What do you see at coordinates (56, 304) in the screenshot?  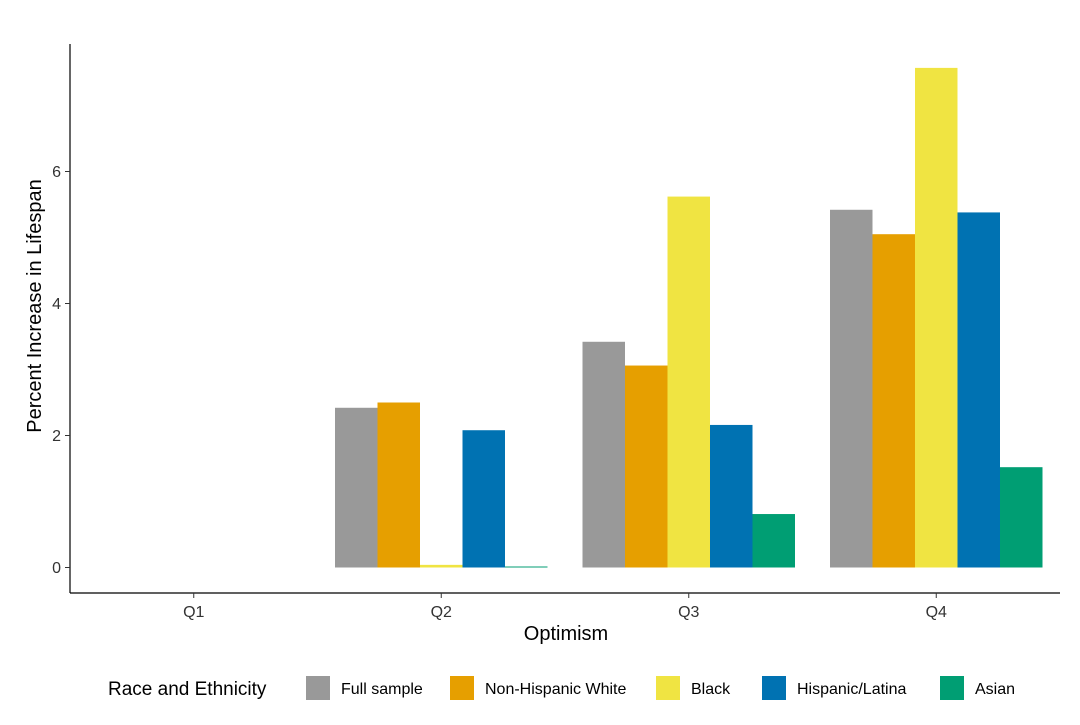 I see `y-tick-label: 4` at bounding box center [56, 304].